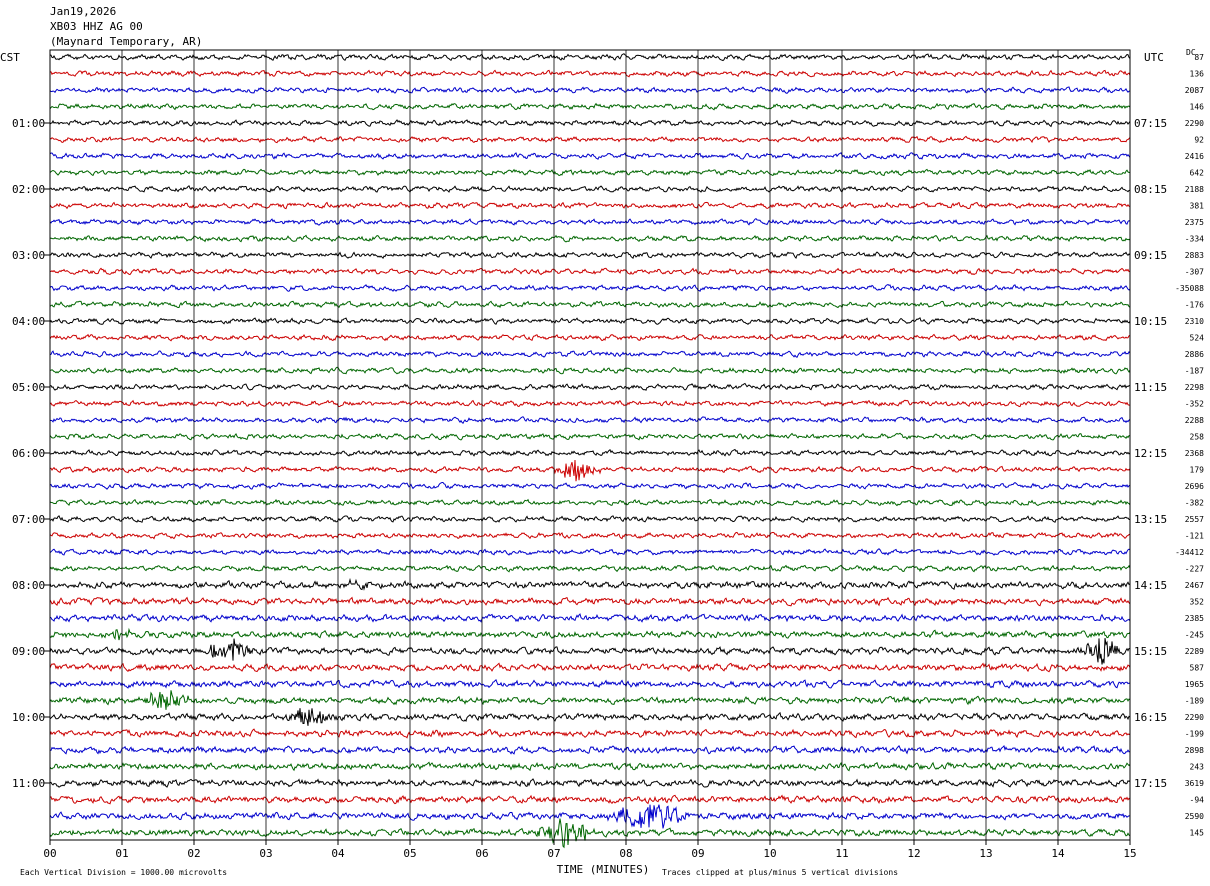  Describe the element at coordinates (1150, 651) in the screenshot. I see `right-hour-label: 15:15` at that location.